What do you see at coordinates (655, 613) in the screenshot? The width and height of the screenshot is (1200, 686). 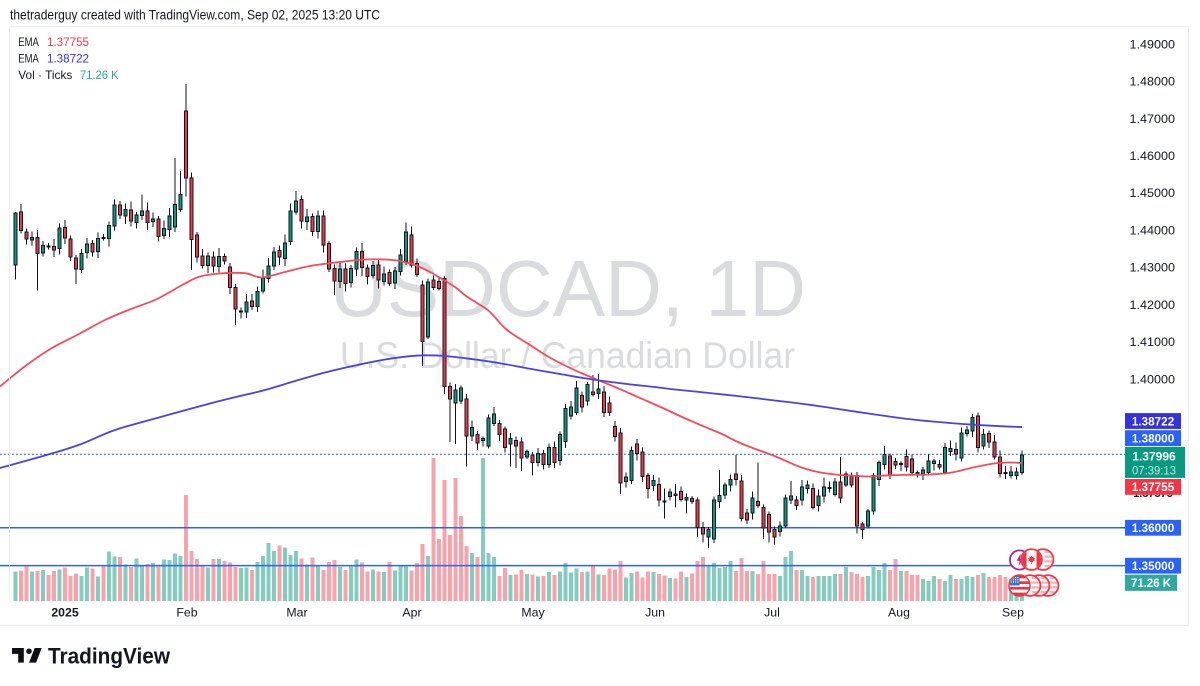 I see `svg-text: Jun` at bounding box center [655, 613].